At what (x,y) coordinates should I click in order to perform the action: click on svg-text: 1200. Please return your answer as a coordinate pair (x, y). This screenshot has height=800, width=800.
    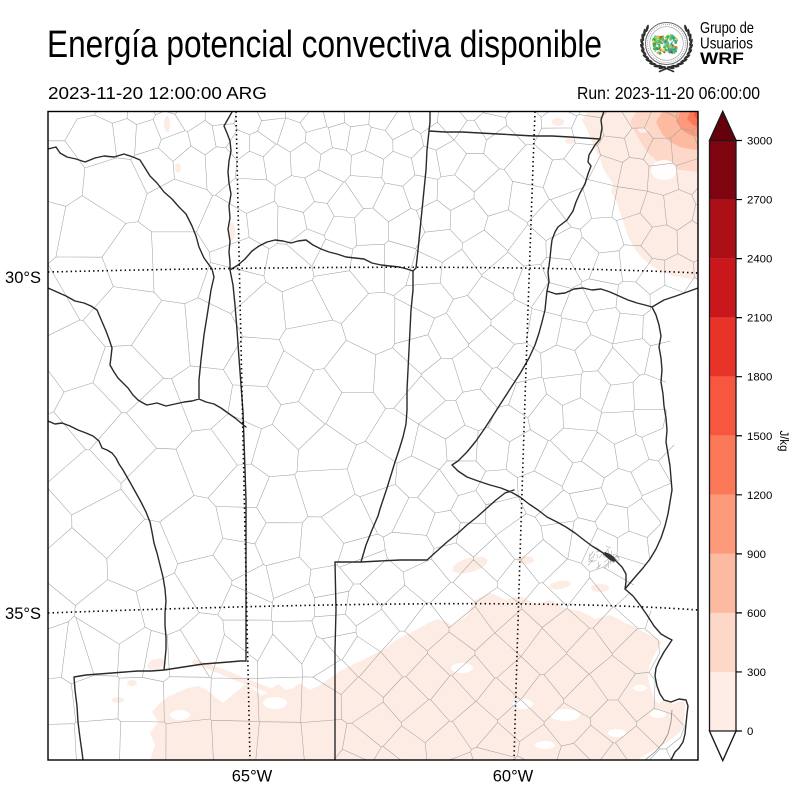
    Looking at the image, I should click on (759, 496).